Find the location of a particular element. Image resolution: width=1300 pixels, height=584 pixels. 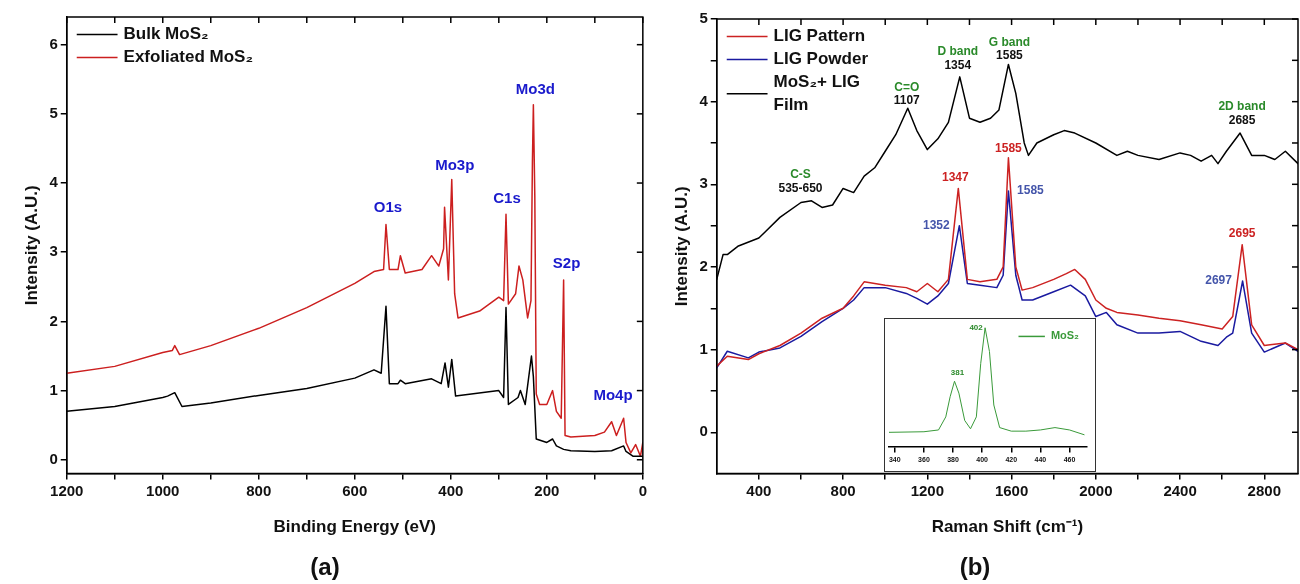

text: (a) is located at coordinates (325, 566).